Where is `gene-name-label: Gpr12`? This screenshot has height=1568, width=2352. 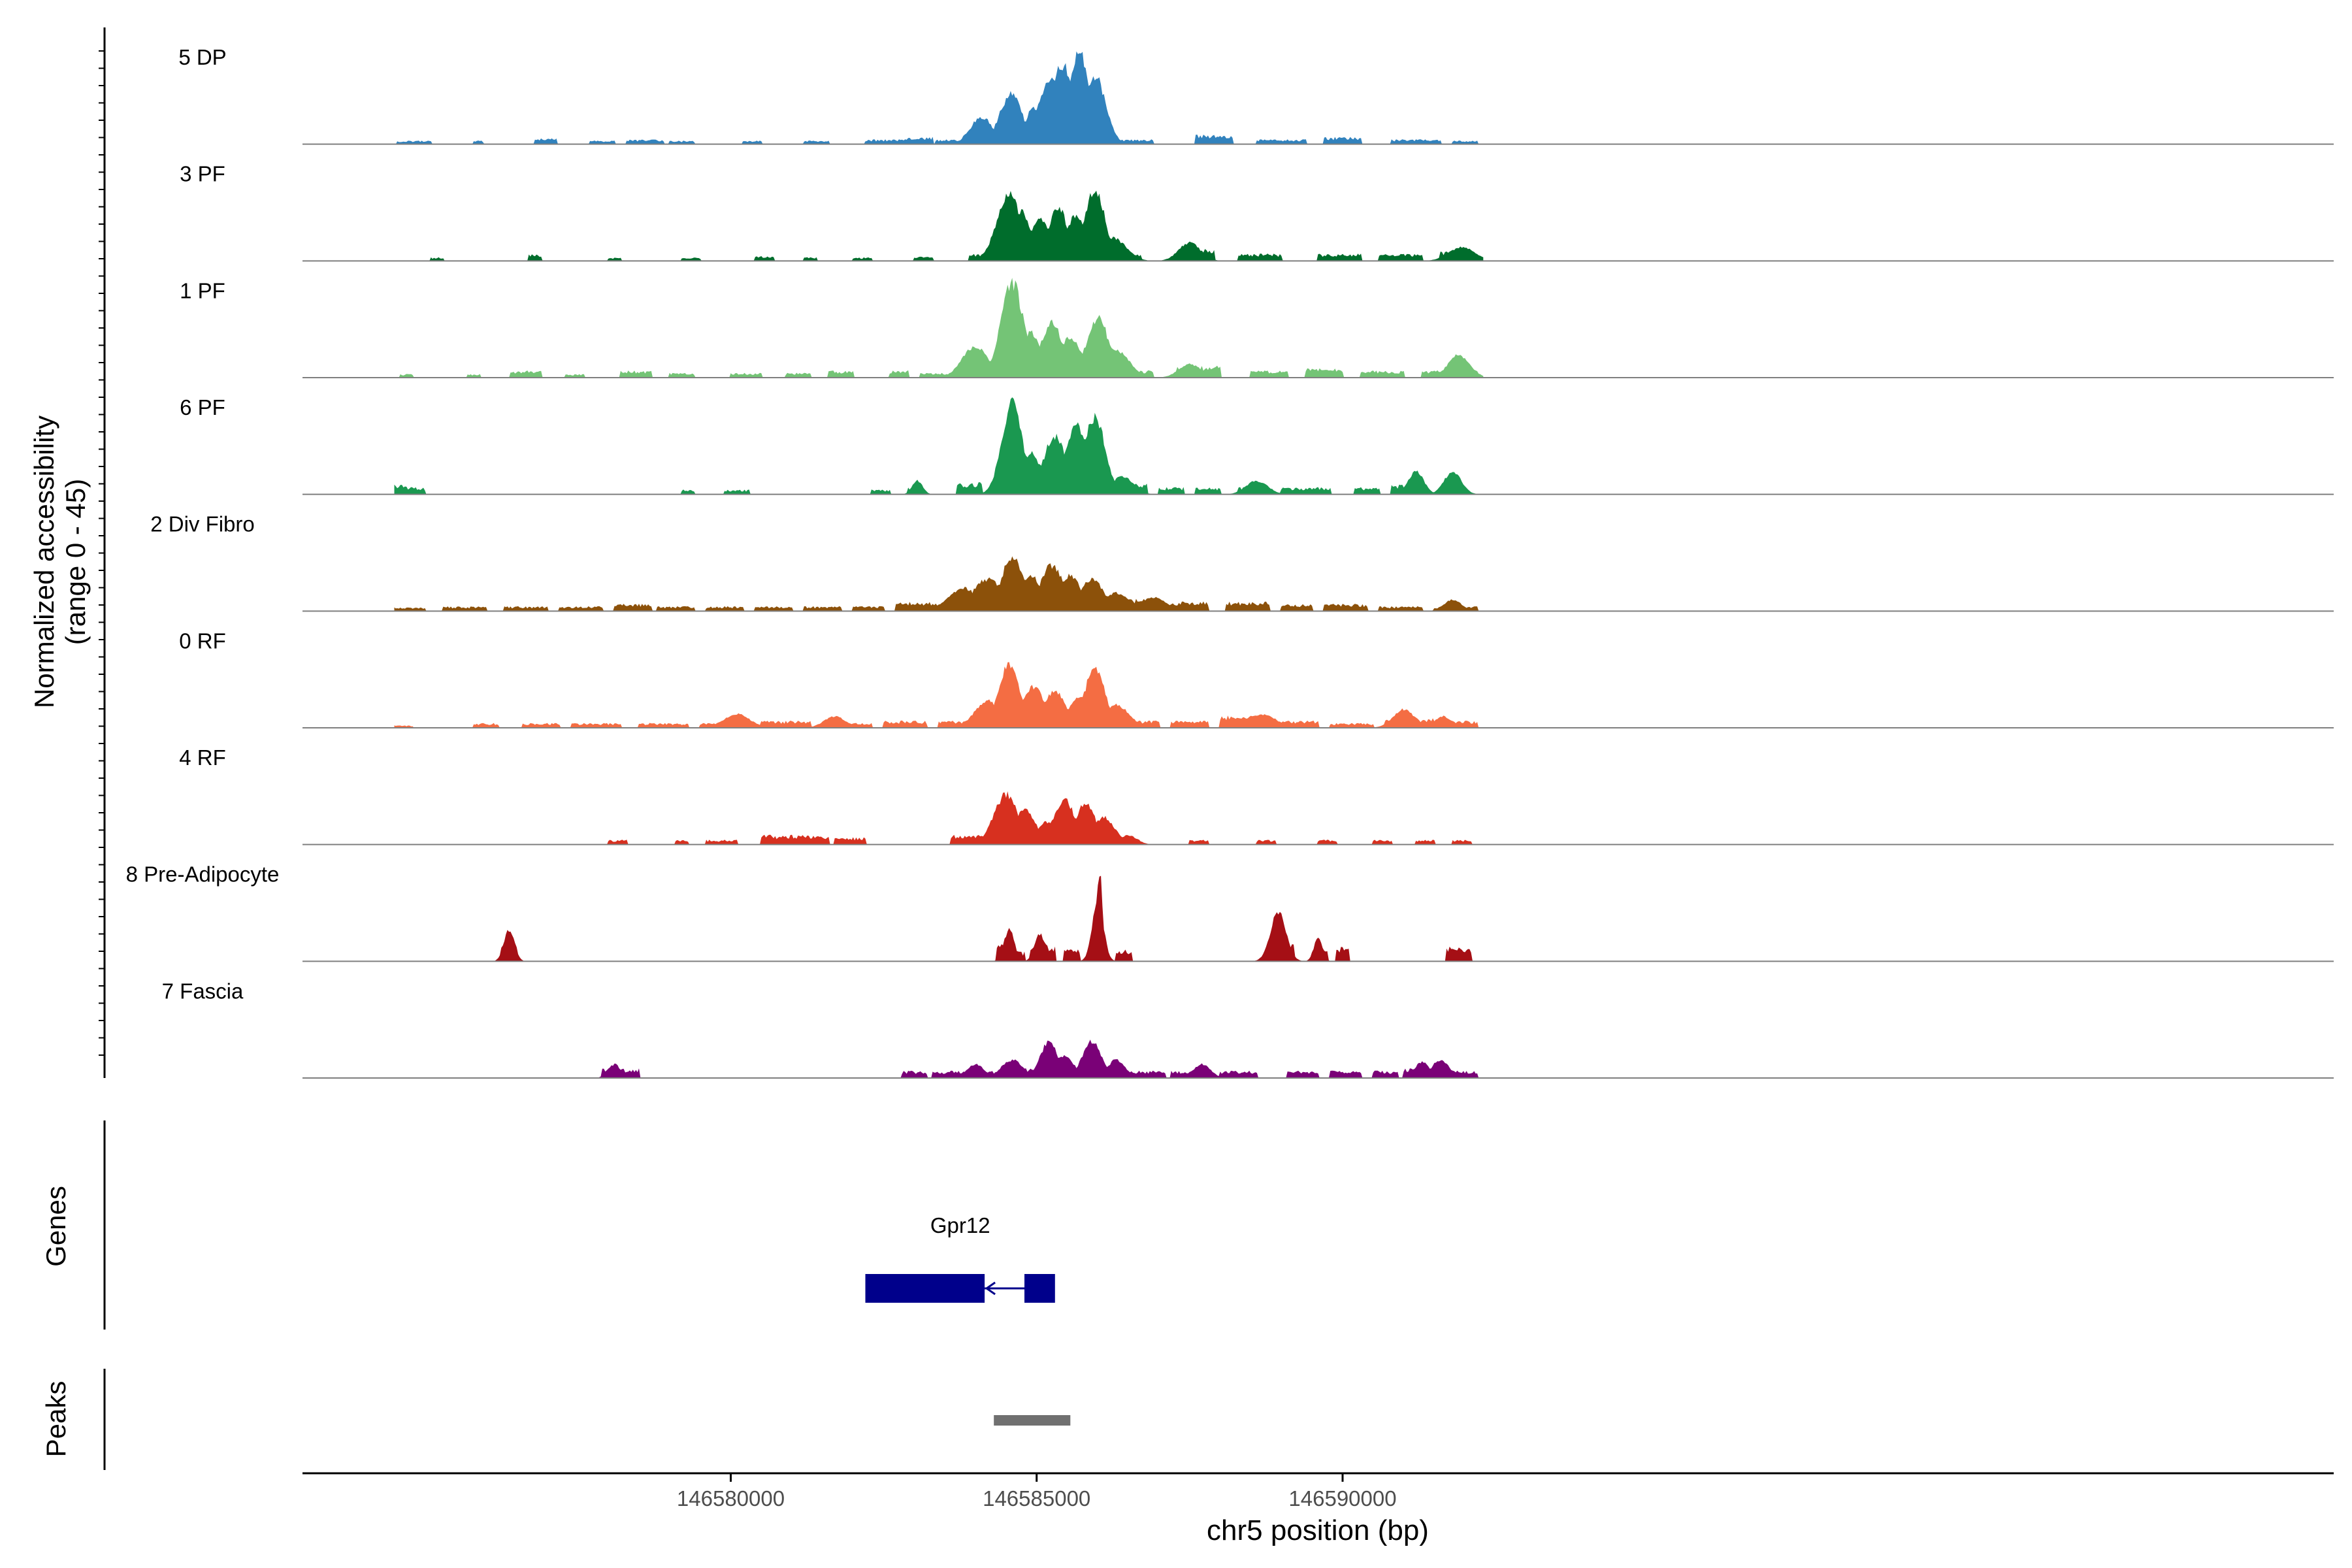
gene-name-label: Gpr12 is located at coordinates (960, 1225).